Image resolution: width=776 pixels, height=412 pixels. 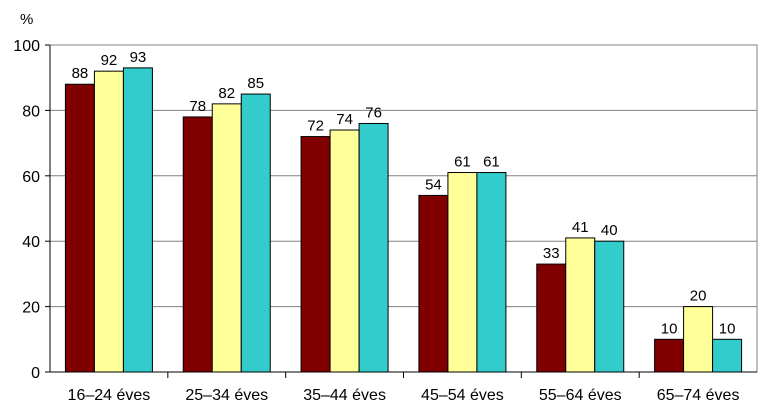 I want to click on data-label: 78, so click(x=197, y=106).